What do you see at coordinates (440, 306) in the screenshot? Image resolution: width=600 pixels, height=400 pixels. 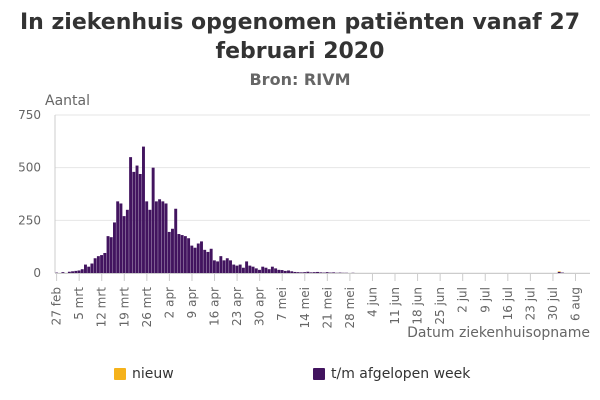 I see `x-tick-label: 25 jun` at bounding box center [440, 306].